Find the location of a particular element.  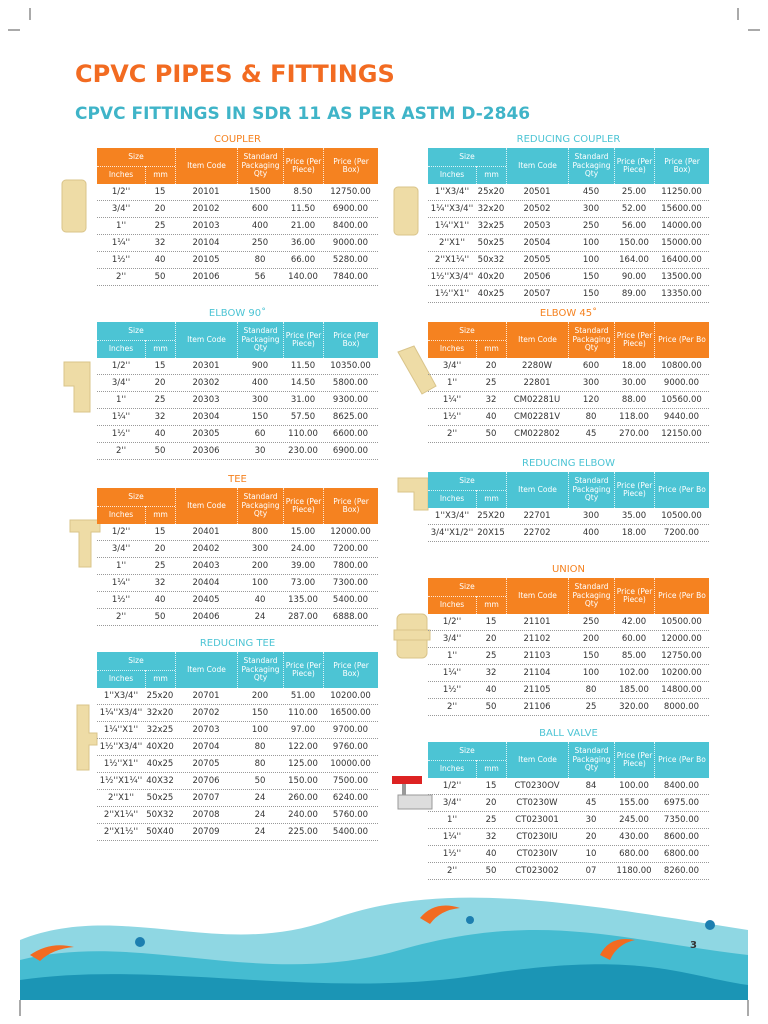

table-cell: 20702 is located at coordinates (206, 713).